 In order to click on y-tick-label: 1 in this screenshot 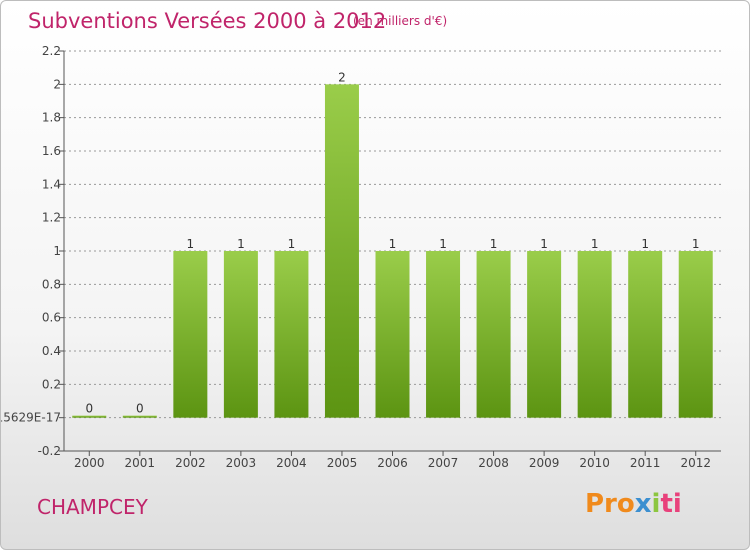, I will do `click(57, 251)`.